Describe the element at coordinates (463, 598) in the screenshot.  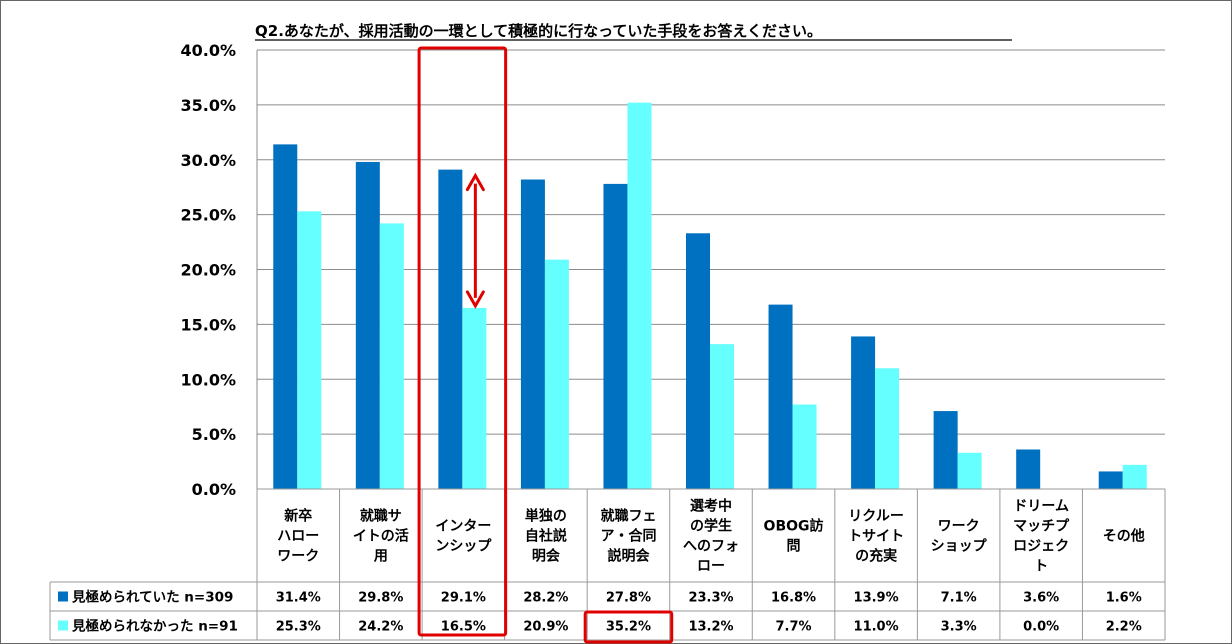
I see `data-label: 29.1%` at that location.